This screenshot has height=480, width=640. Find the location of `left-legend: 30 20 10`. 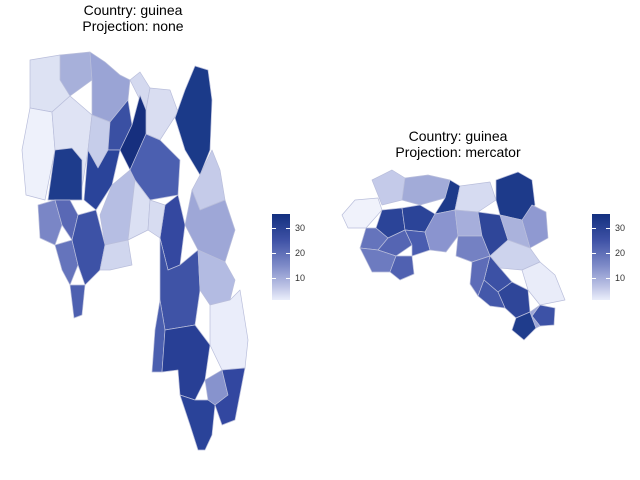

left-legend: 30 20 10 is located at coordinates (292, 259).